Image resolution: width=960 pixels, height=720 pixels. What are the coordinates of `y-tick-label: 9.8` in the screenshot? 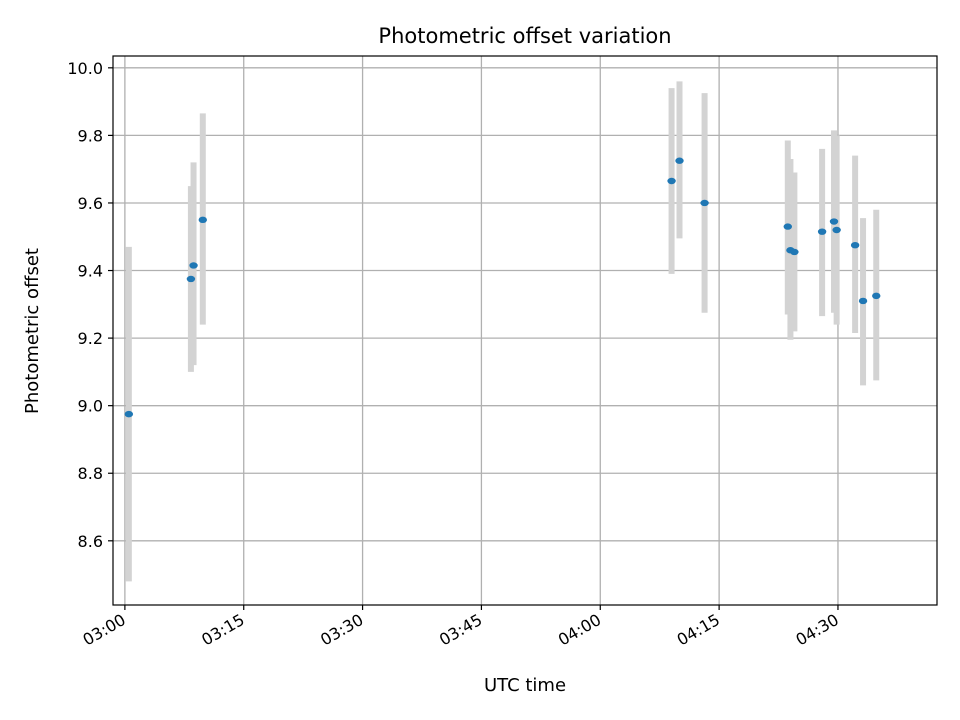 It's located at (90, 135).